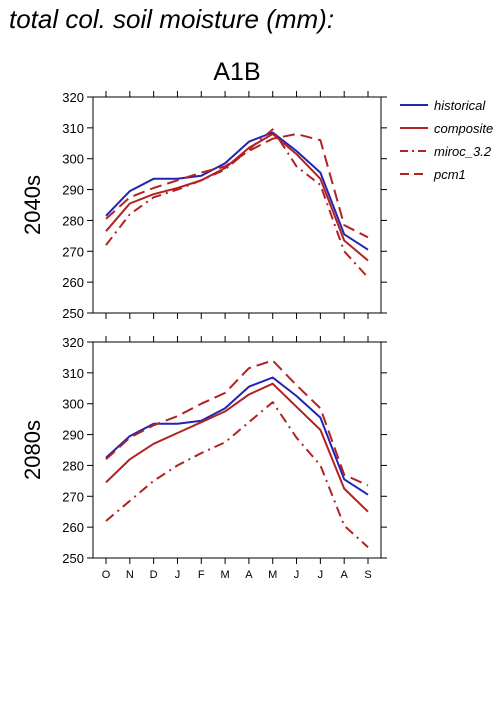  What do you see at coordinates (172, 19) in the screenshot?
I see `figure-title: total col. soil moisture (mm):` at bounding box center [172, 19].